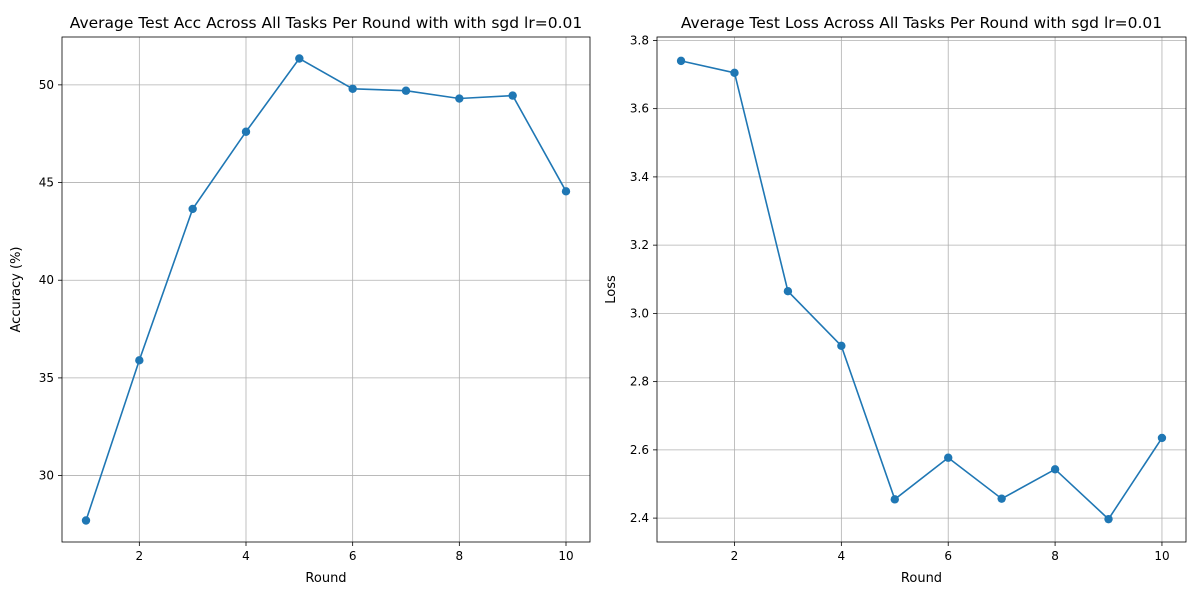  Describe the element at coordinates (921, 578) in the screenshot. I see `loss-x-axis-label: Round` at that location.